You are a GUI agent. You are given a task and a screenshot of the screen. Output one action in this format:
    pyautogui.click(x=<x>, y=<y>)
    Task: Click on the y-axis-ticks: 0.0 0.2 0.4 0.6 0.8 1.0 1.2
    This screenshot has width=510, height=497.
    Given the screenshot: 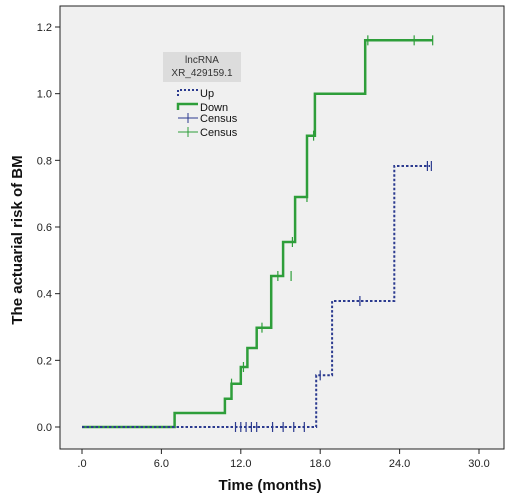 What is the action you would take?
    pyautogui.click(x=48, y=228)
    